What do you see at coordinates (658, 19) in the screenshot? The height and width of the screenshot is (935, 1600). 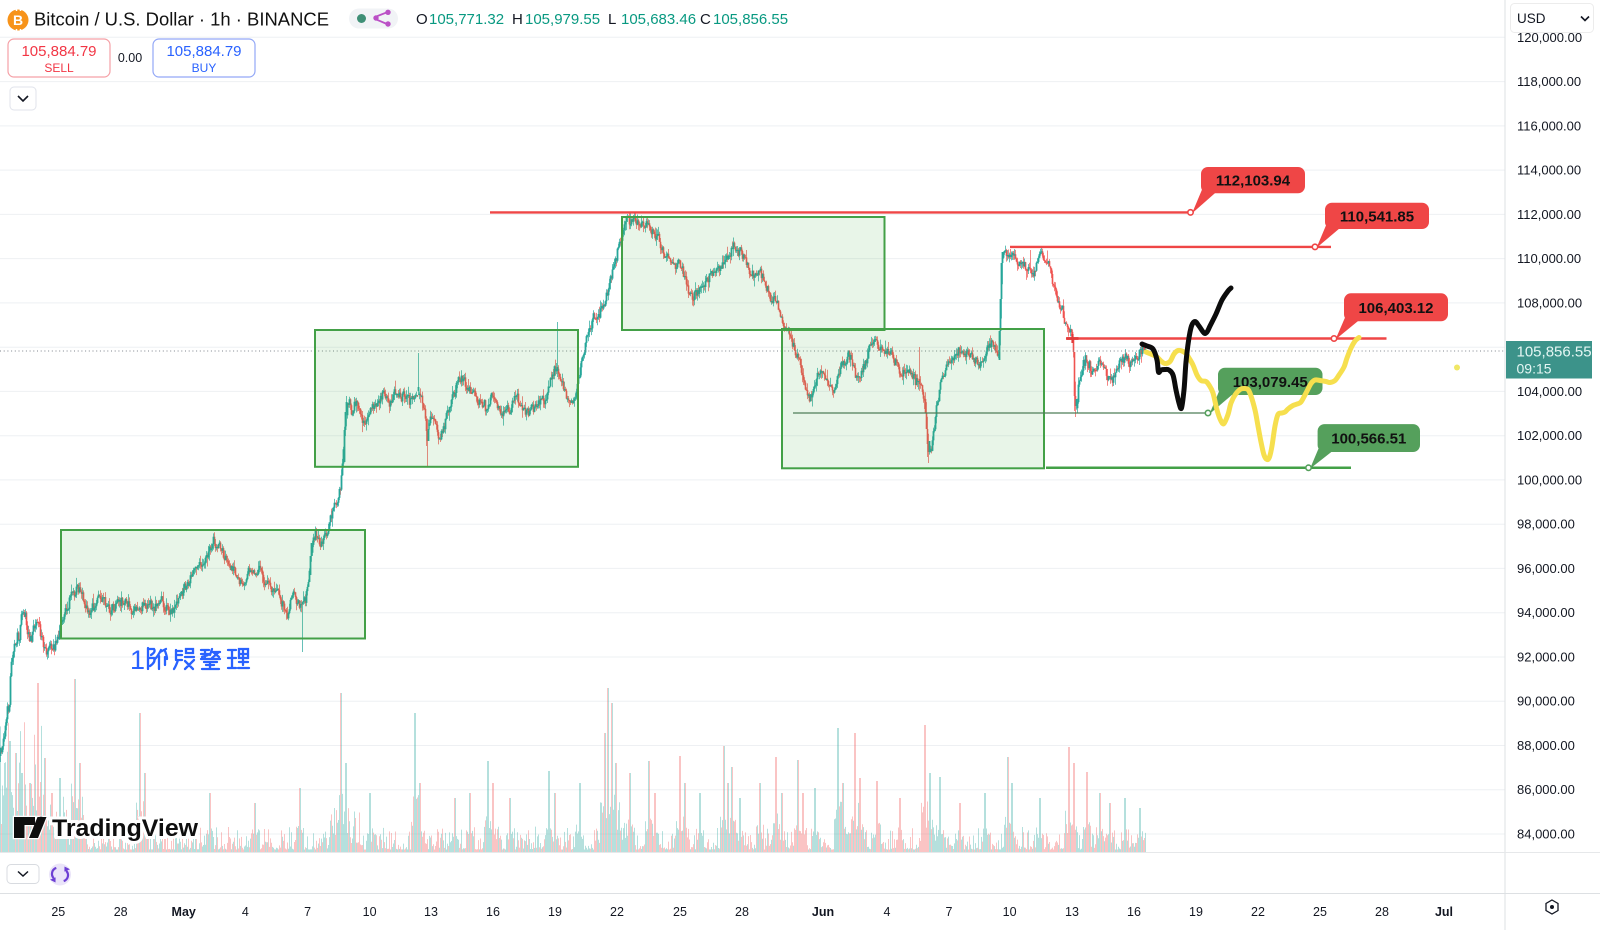 I see `svg-text: 105,683.46` at bounding box center [658, 19].